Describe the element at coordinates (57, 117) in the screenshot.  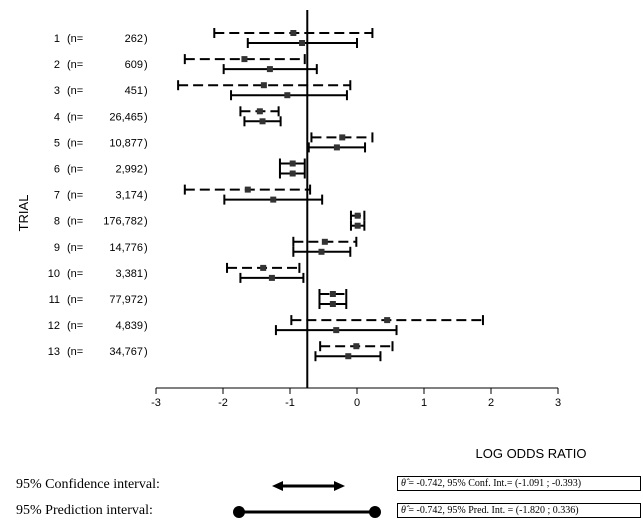
I see `trial-number-label: 4` at that location.